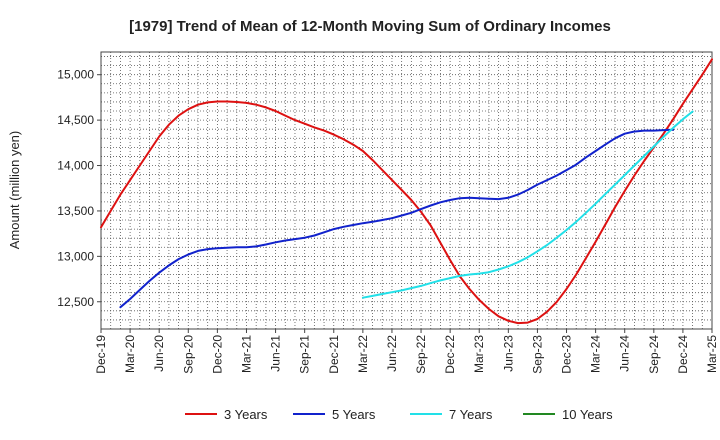  I want to click on y-axis-ticks: 12,500 13,000 13,500 14,000 14,500 15,000, so click(79, 188).